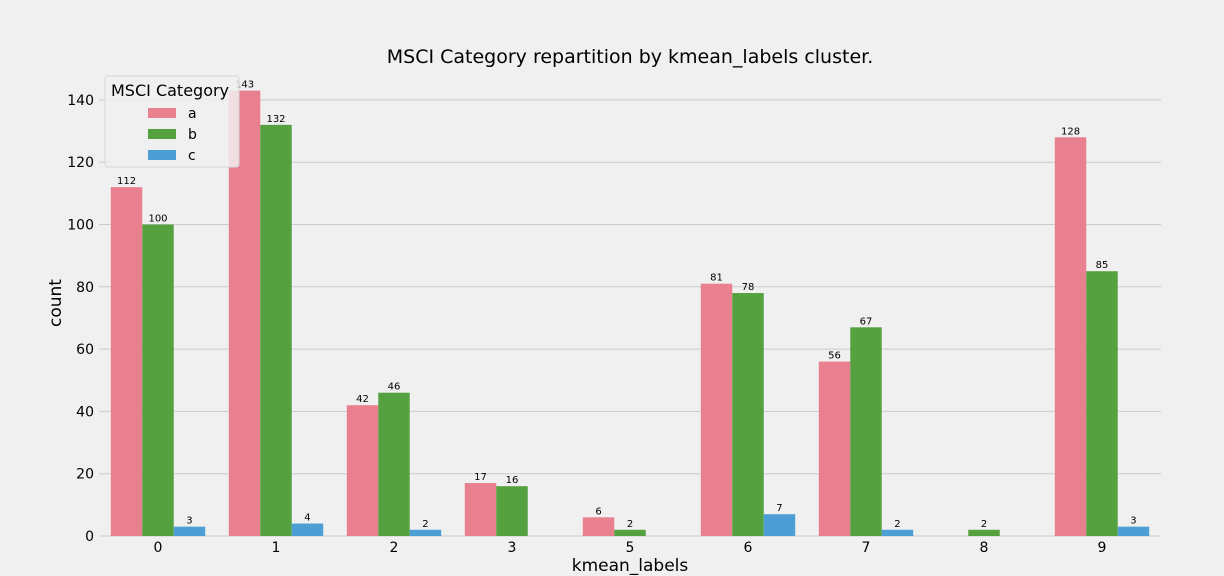  I want to click on x-tick-label: 8, so click(984, 548).